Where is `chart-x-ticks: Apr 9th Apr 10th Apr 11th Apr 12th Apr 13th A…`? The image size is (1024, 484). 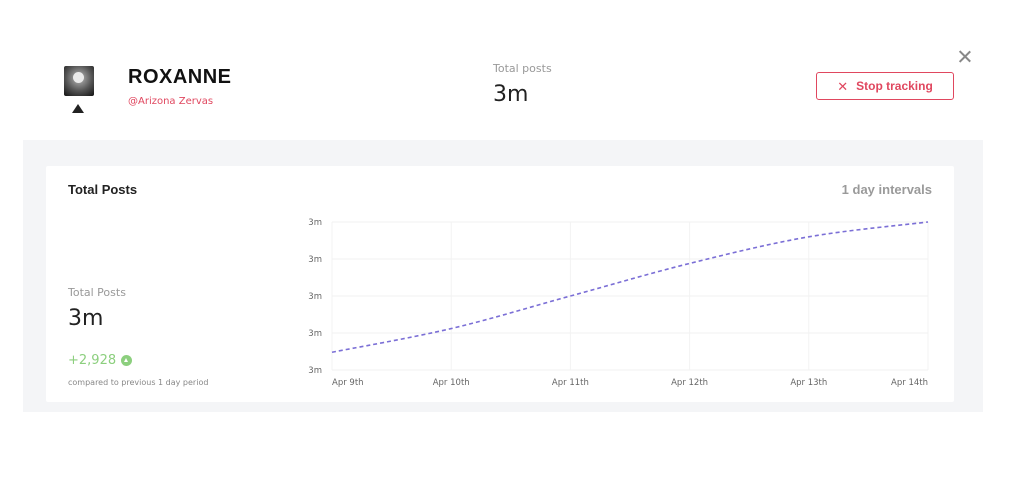
chart-x-ticks: Apr 9th Apr 10th Apr 11th Apr 12th Apr 13th A… is located at coordinates (630, 383).